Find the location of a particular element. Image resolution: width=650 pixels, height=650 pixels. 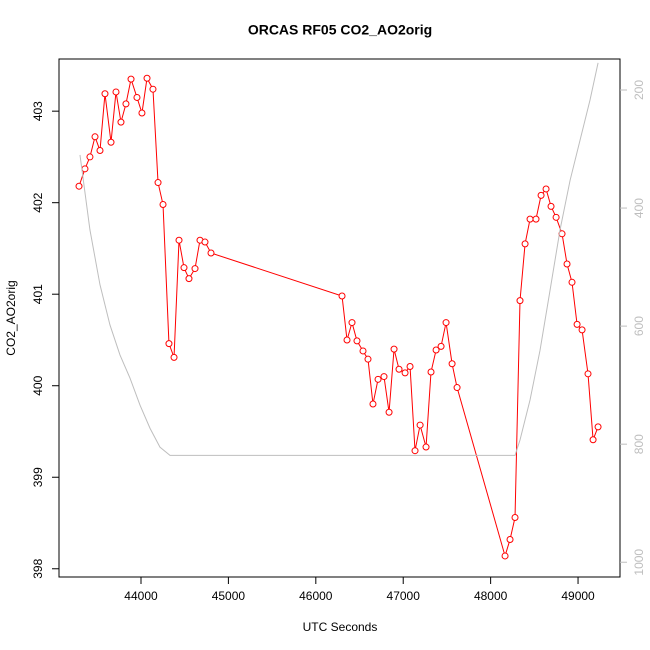

y-tick-label: 400 is located at coordinates (38, 385).